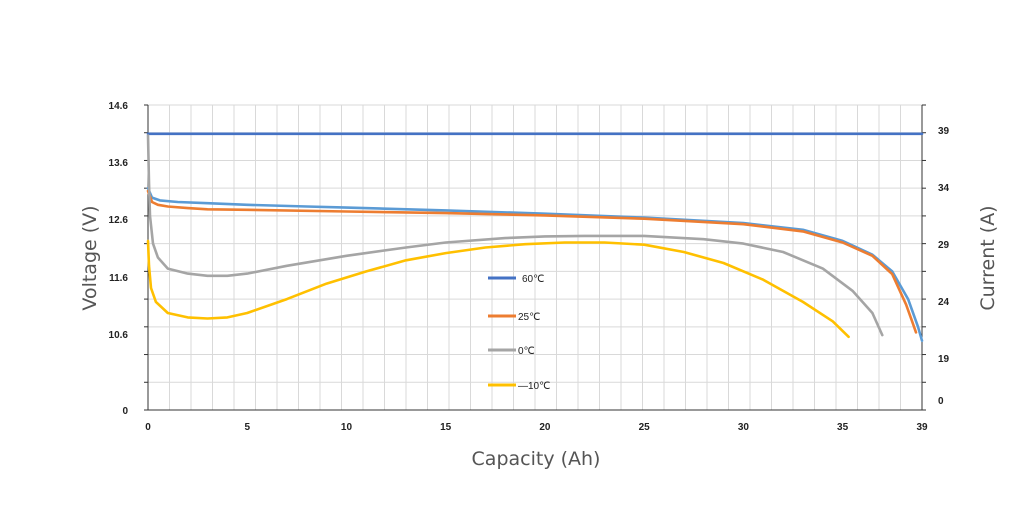 The width and height of the screenshot is (1024, 505). I want to click on legend: 60℃ 25℃ 0℃ —10℃, so click(519, 333).